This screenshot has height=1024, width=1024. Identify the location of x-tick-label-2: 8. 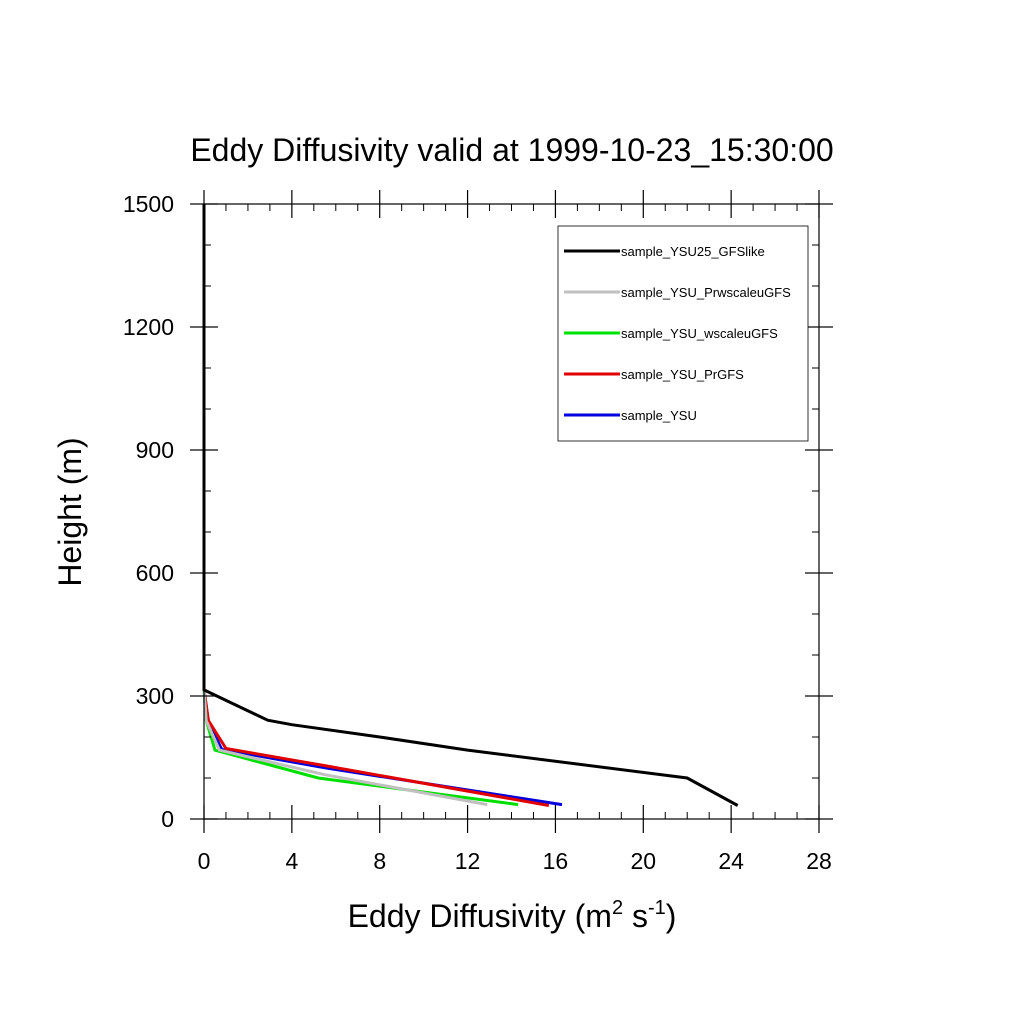
(379, 861).